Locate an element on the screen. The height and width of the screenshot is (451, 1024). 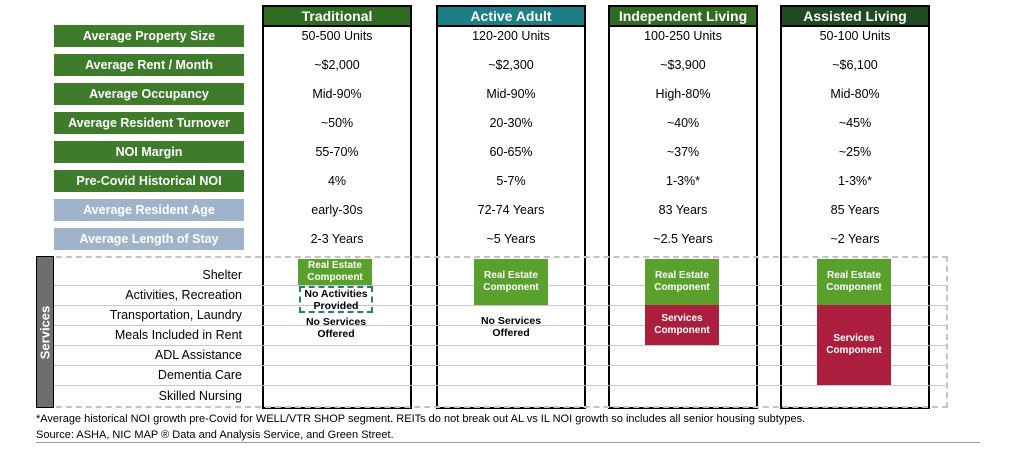
services-side-label-bar: Services is located at coordinates (45, 332).